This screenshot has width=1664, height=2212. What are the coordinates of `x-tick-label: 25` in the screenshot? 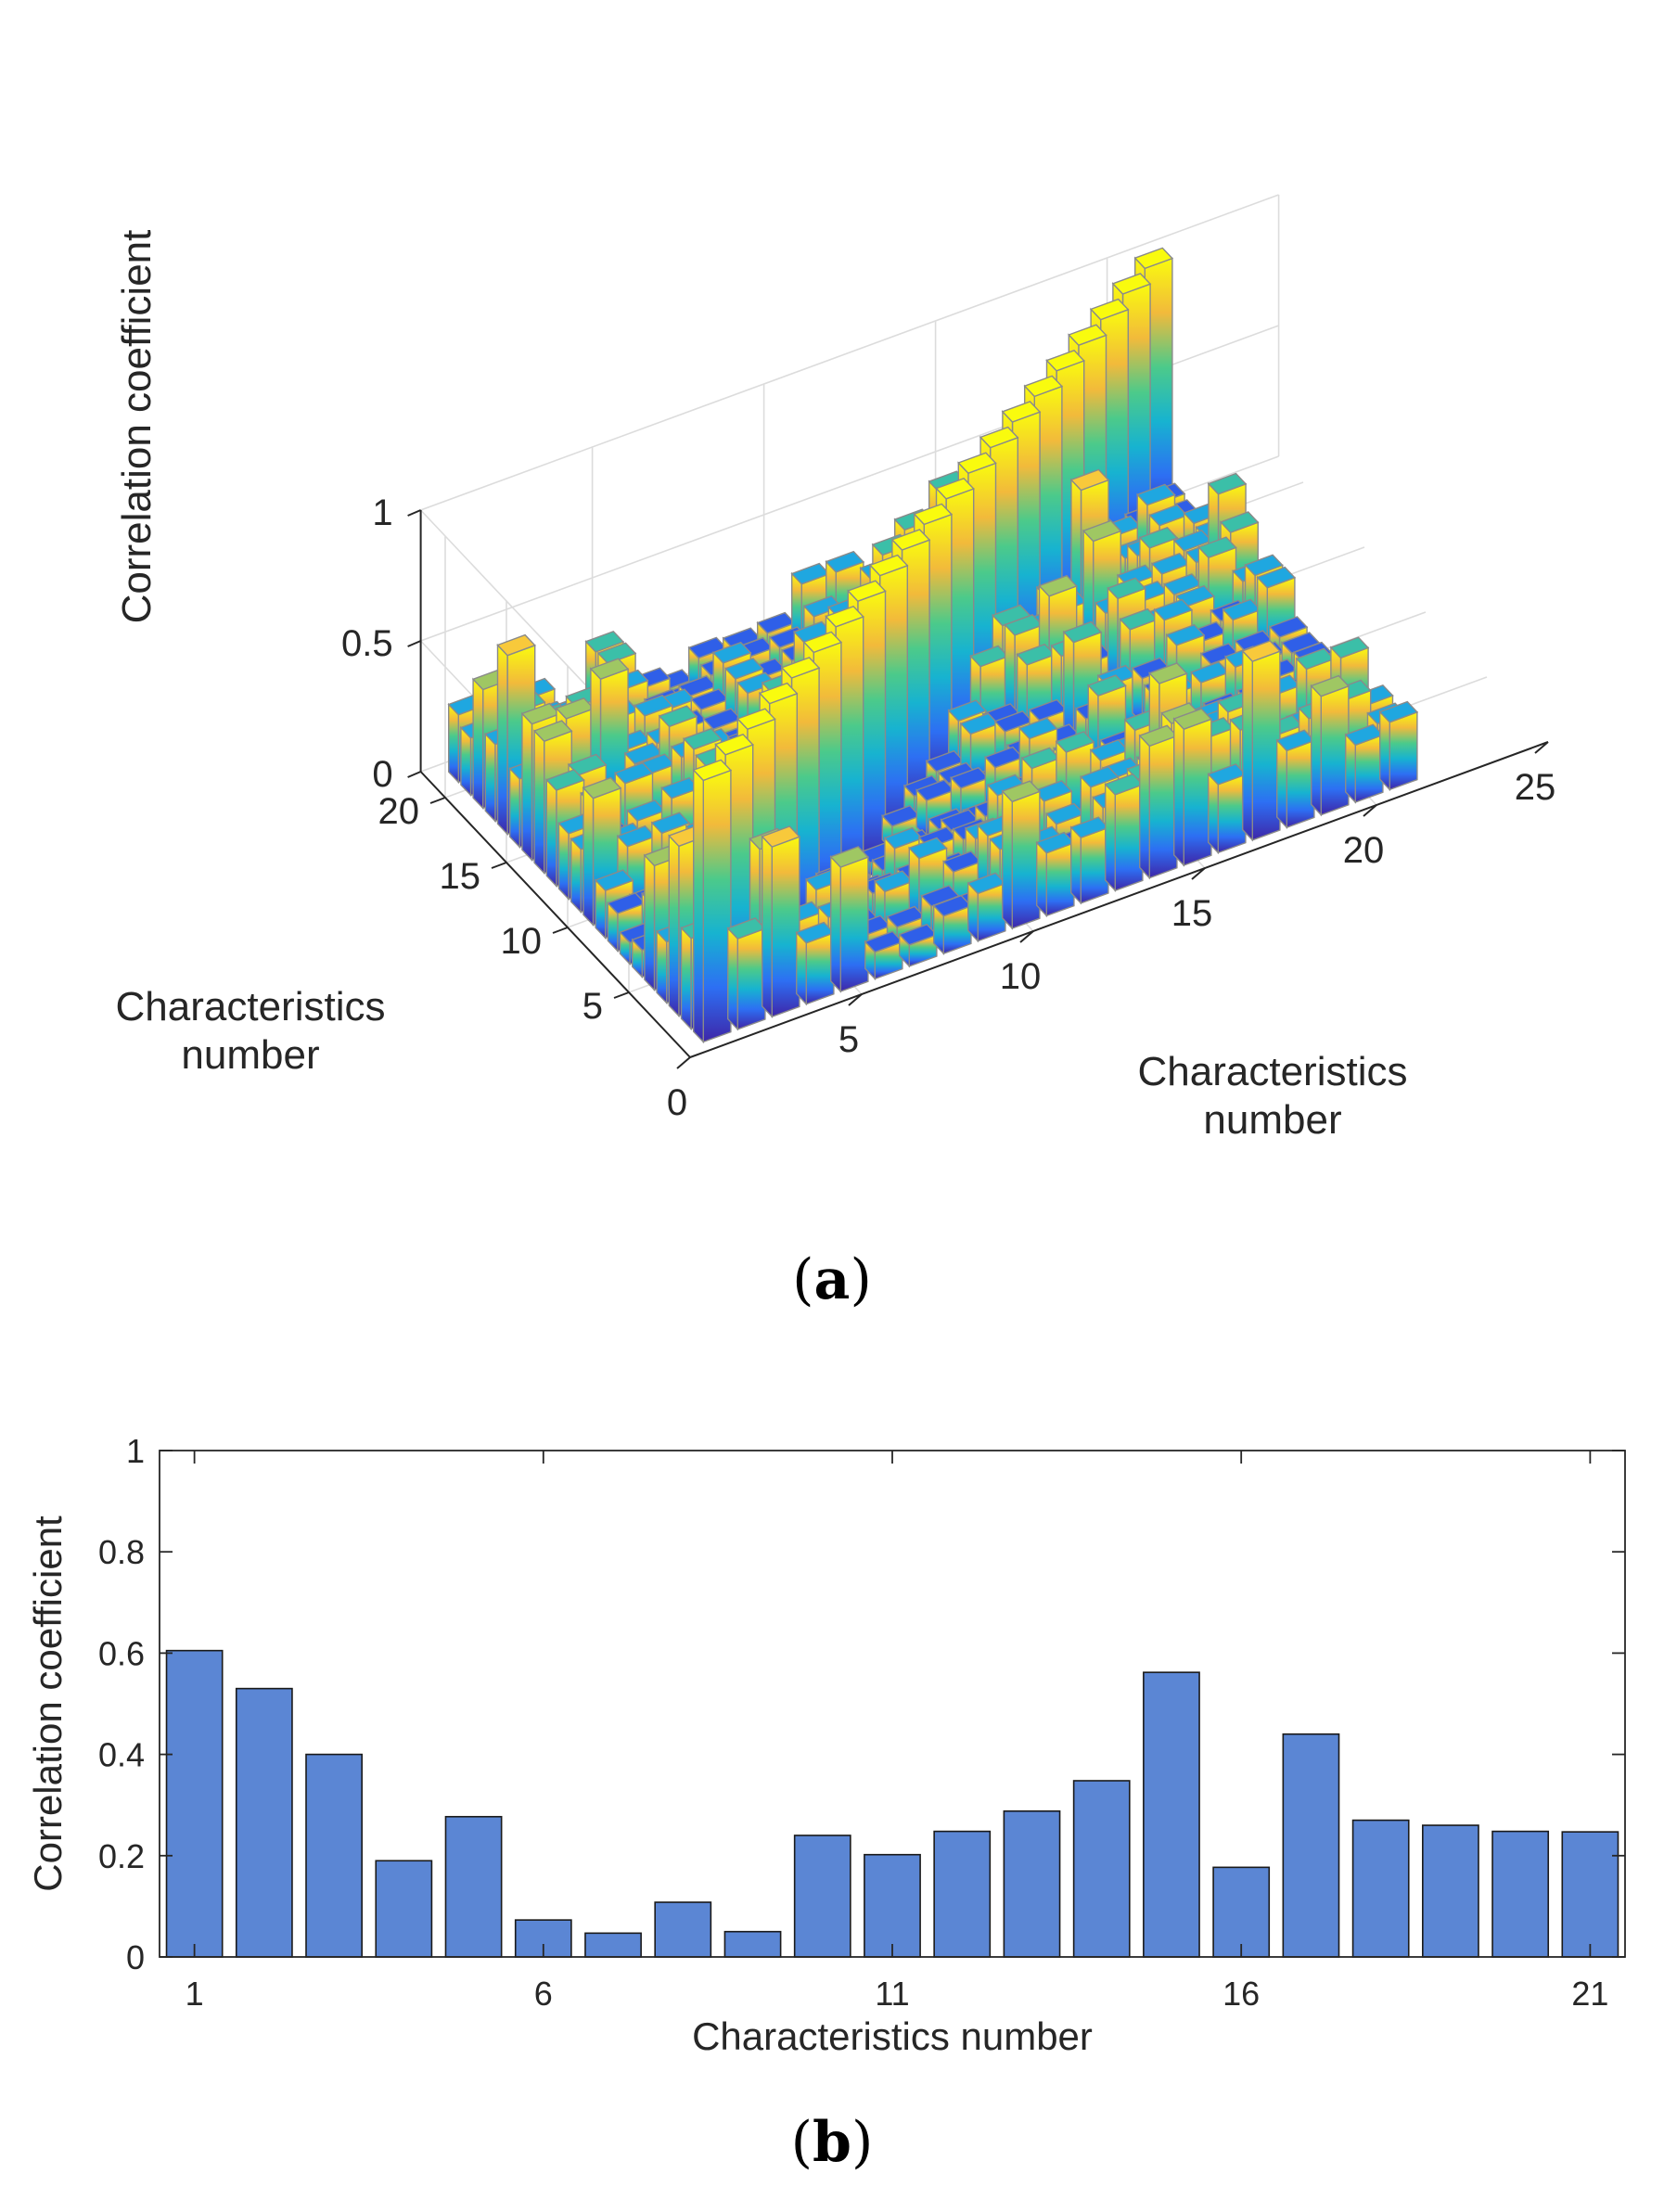 It's located at (1535, 787).